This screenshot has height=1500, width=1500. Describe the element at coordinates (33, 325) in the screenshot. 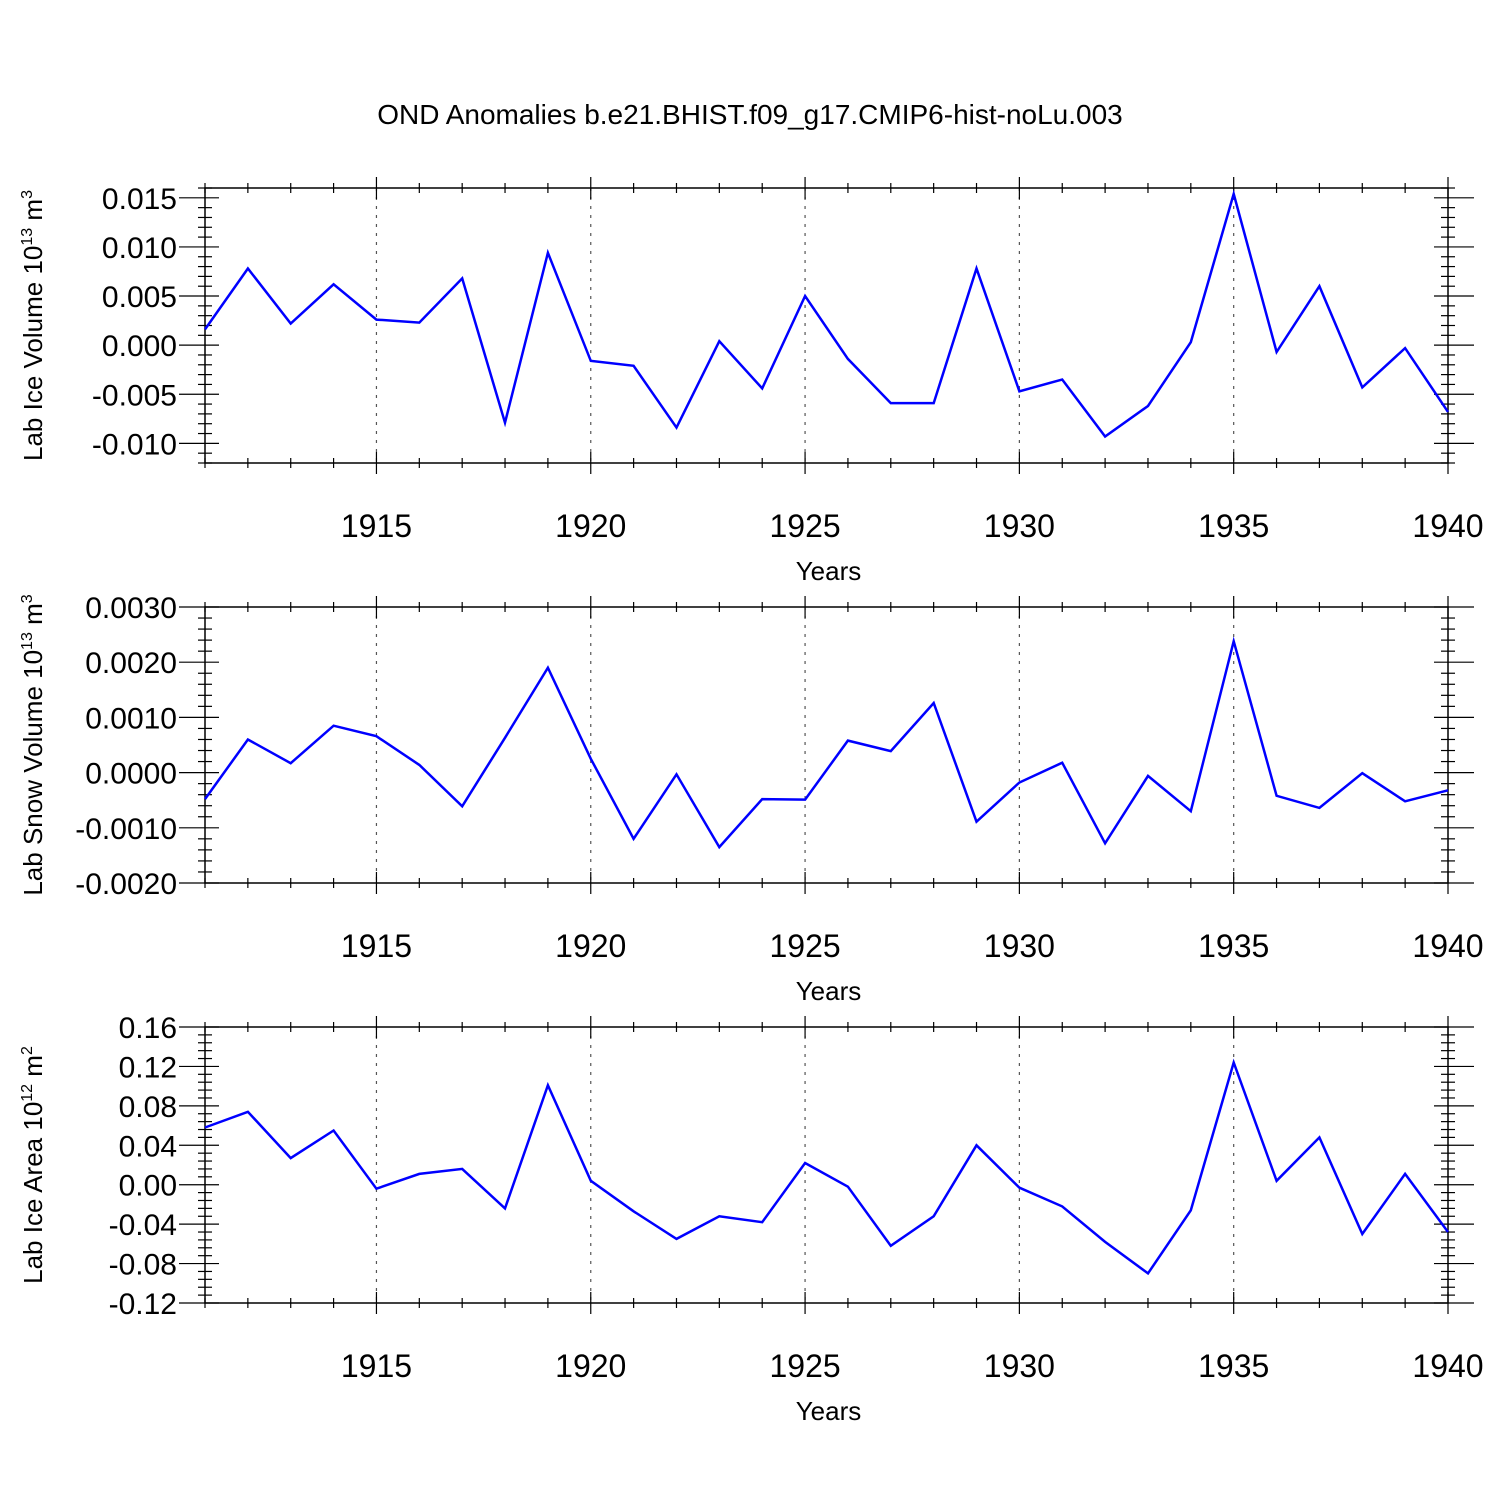

I see `y-axis-label: Lab Ice Volume 1013 m3` at that location.